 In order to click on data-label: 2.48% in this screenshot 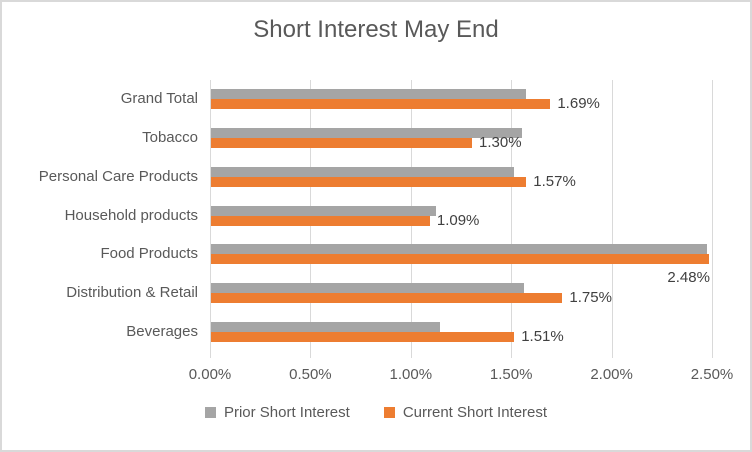, I will do `click(688, 278)`.